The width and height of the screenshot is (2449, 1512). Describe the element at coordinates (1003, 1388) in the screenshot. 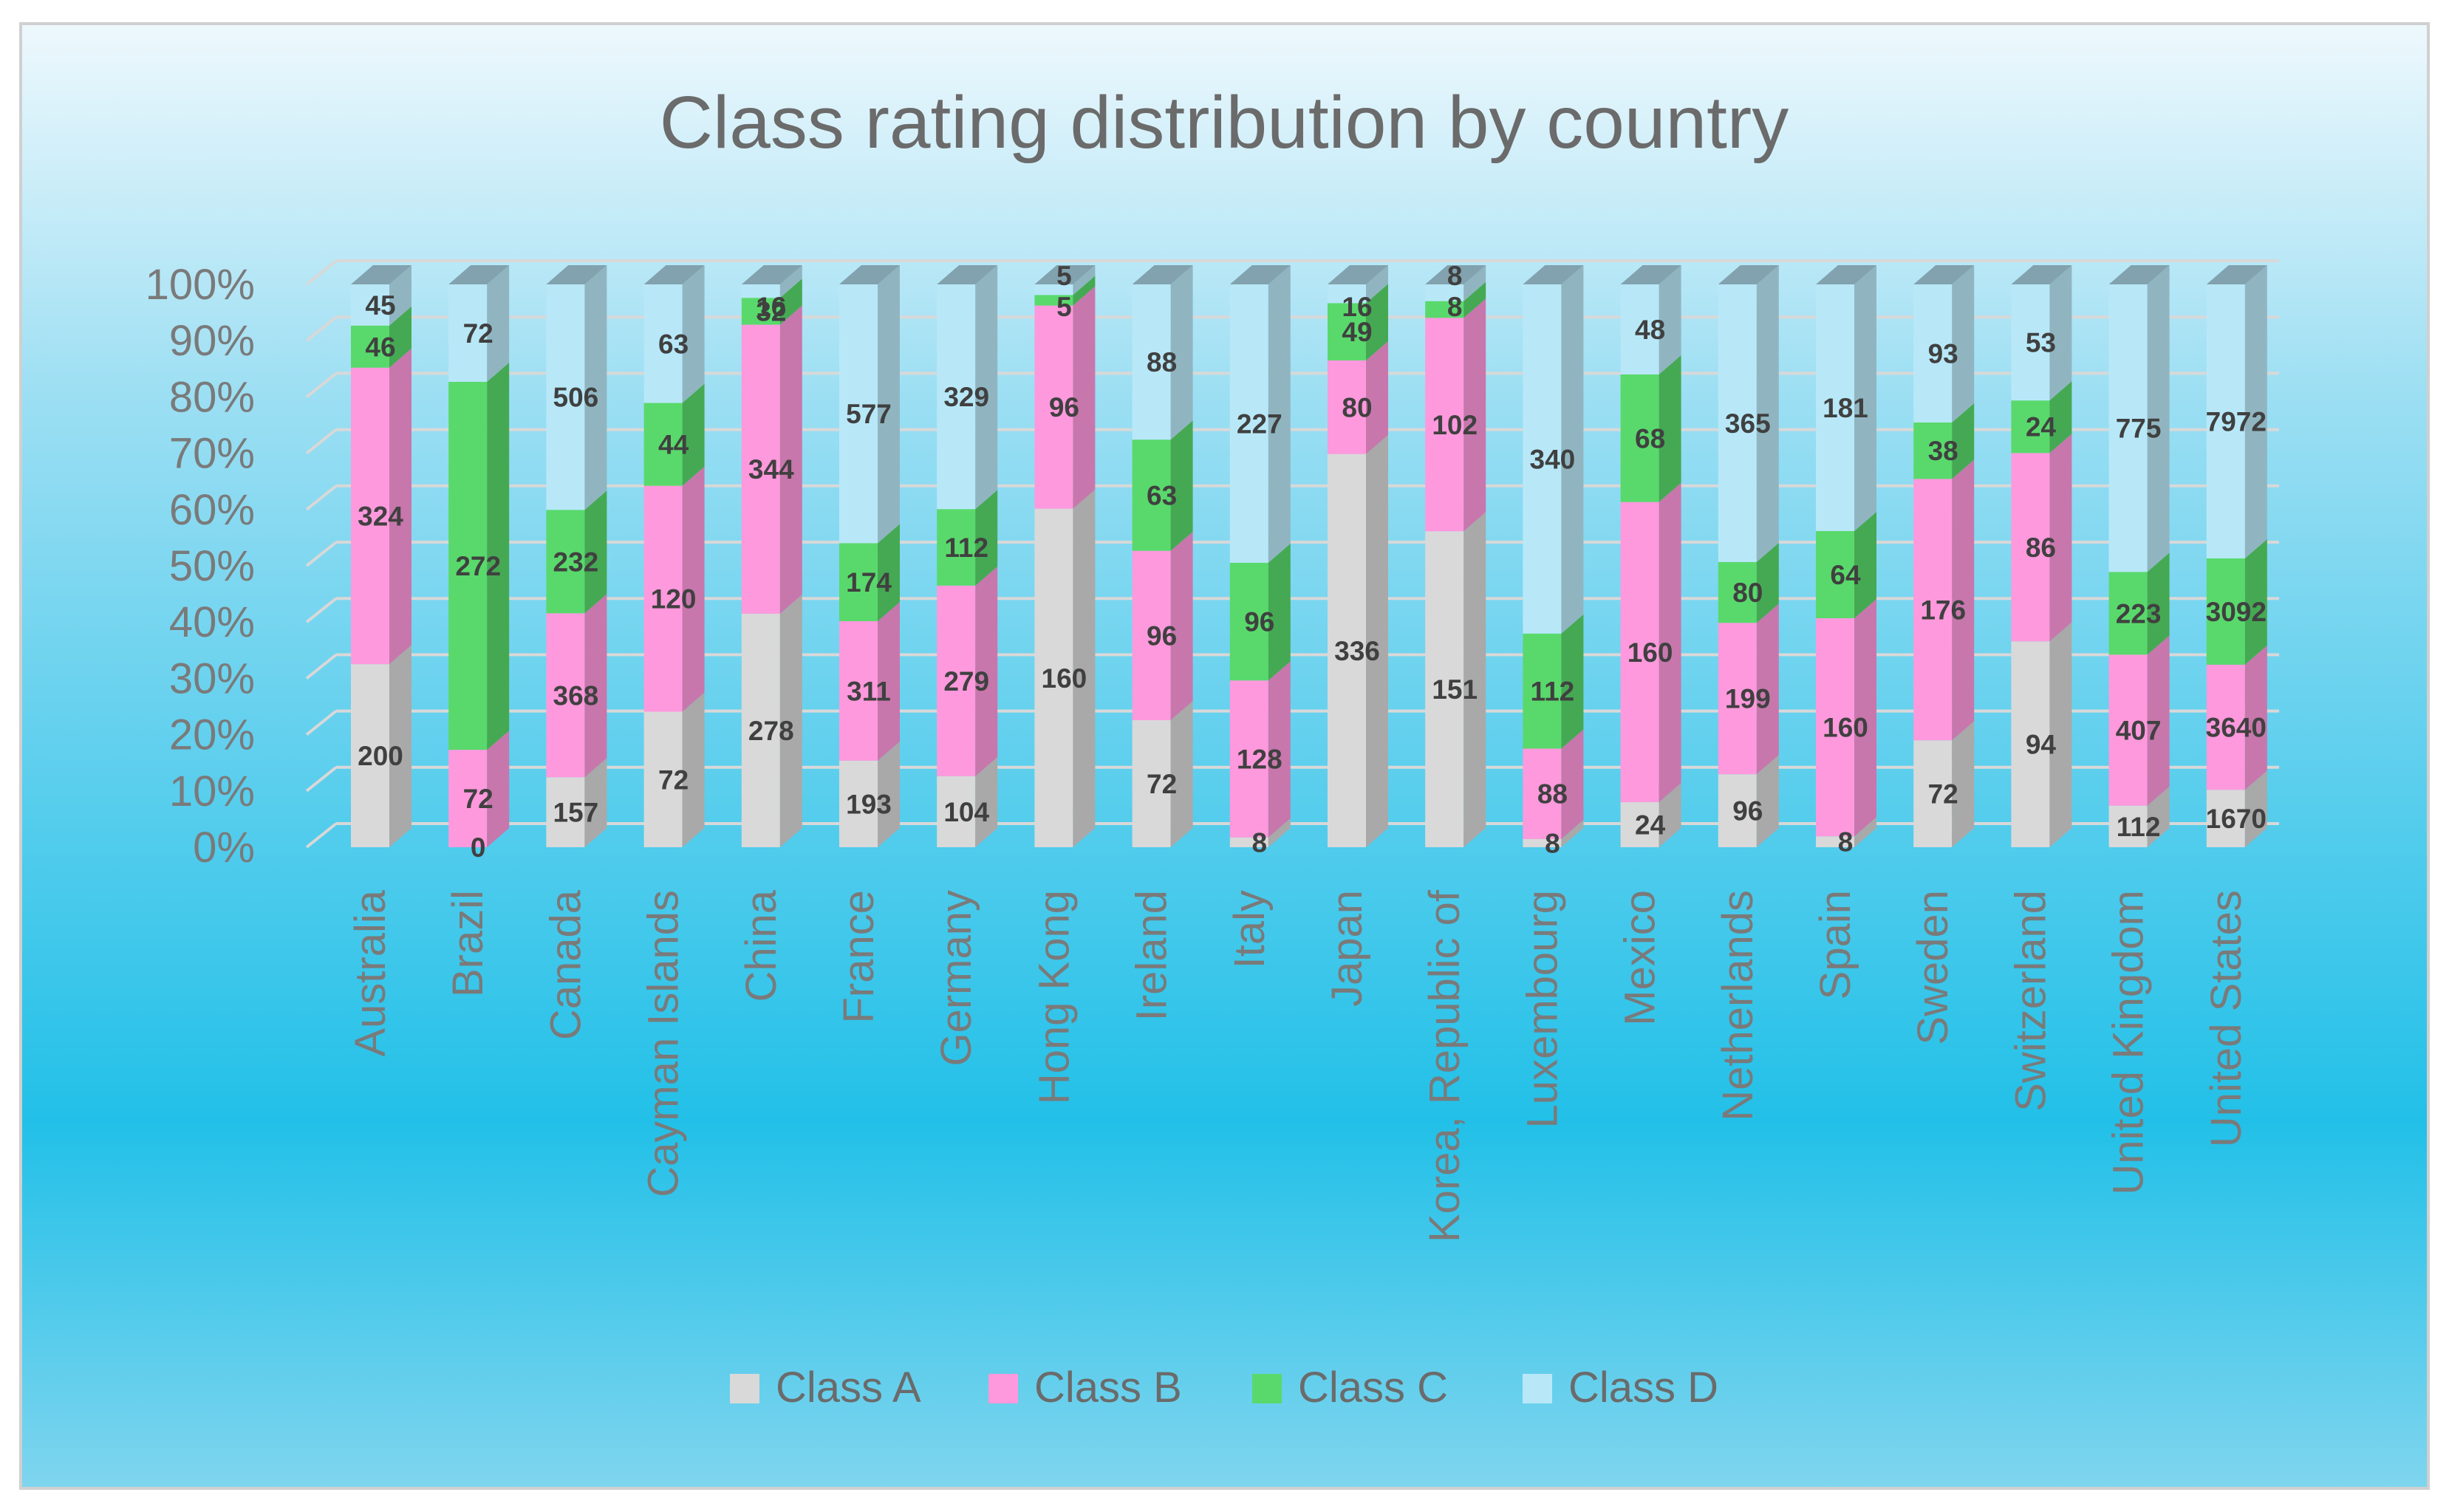

I see `legend-swatch-class-b` at that location.